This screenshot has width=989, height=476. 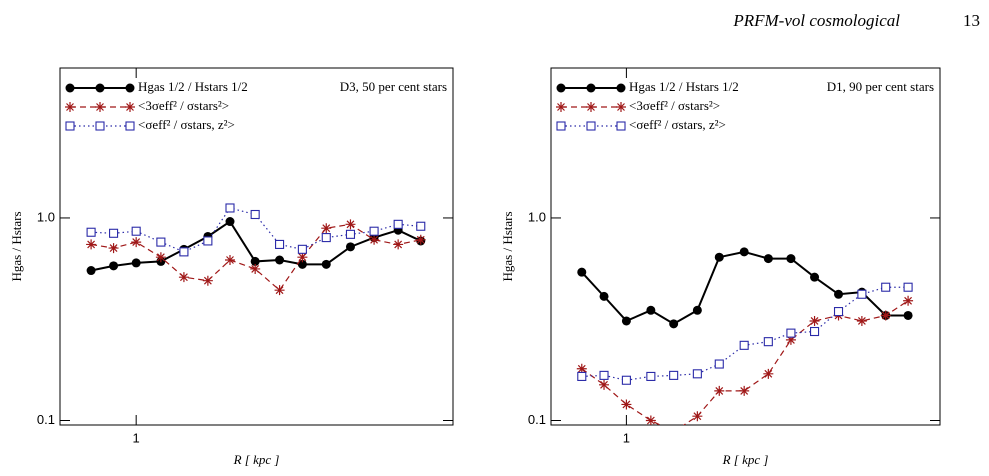 What do you see at coordinates (816, 20) in the screenshot?
I see `running-title: PRFM-vol cosmological` at bounding box center [816, 20].